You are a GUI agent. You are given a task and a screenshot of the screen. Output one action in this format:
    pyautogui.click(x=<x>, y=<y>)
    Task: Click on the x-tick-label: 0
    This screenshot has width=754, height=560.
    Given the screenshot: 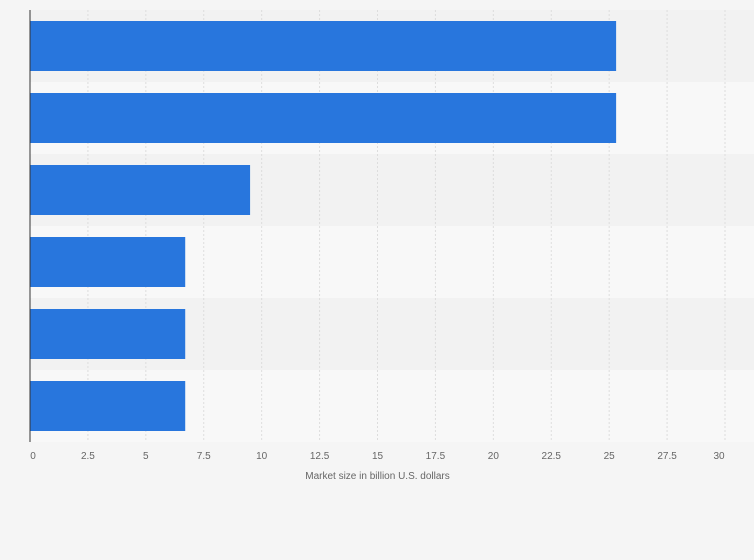 What is the action you would take?
    pyautogui.click(x=33, y=456)
    